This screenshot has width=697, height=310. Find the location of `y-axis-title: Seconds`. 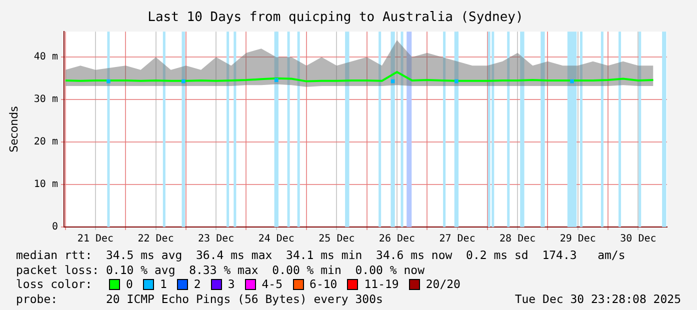

y-axis-title: Seconds is located at coordinates (13, 129).